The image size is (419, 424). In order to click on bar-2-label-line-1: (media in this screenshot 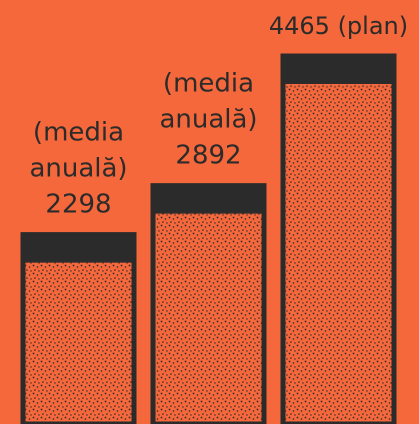, I will do `click(208, 84)`.